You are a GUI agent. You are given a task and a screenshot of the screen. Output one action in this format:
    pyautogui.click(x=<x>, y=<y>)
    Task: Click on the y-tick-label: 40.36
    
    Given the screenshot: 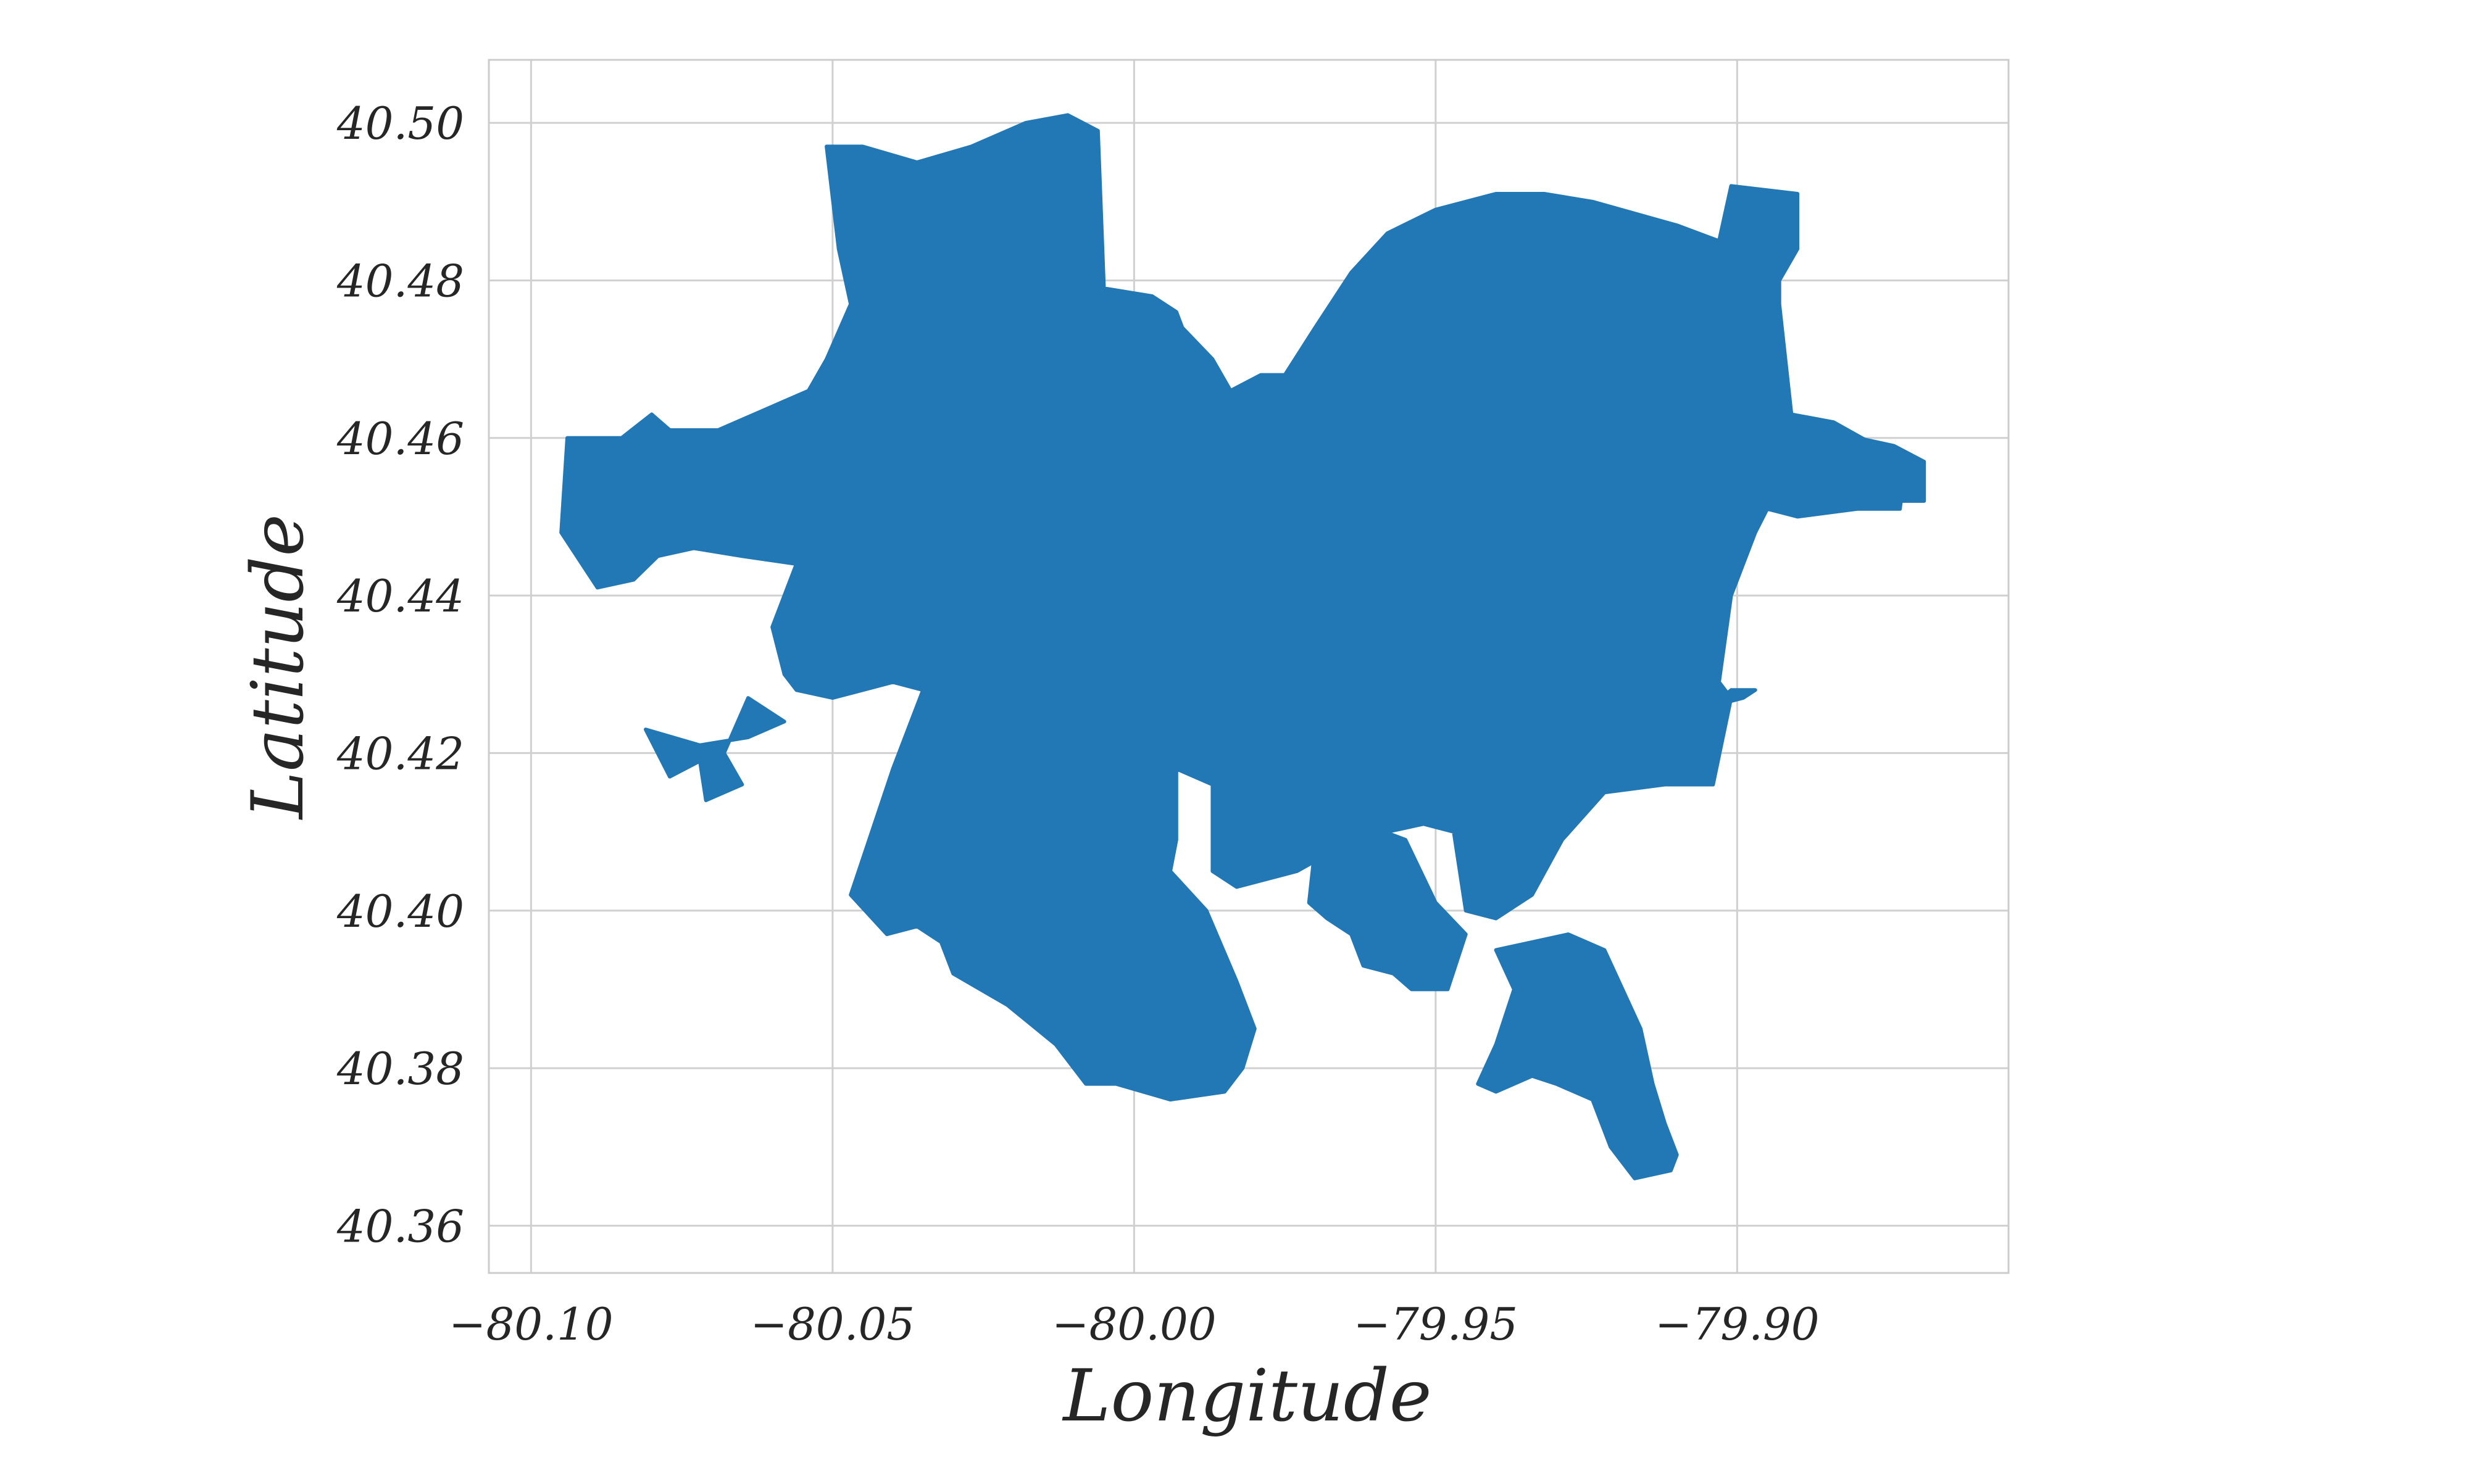 What is the action you would take?
    pyautogui.click(x=400, y=1226)
    